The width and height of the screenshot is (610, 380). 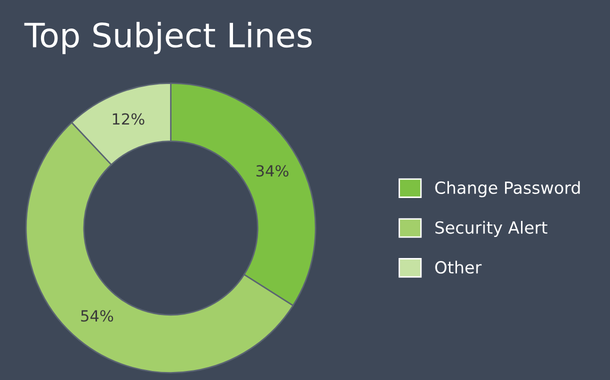 I want to click on data-label: 12%, so click(x=128, y=119).